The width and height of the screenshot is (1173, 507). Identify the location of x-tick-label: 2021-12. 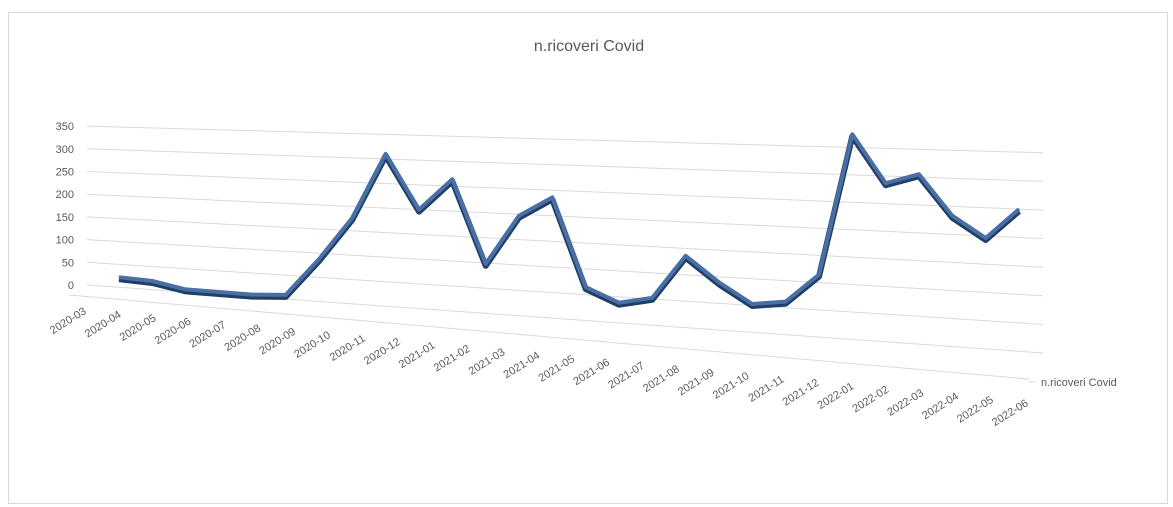
(801, 393).